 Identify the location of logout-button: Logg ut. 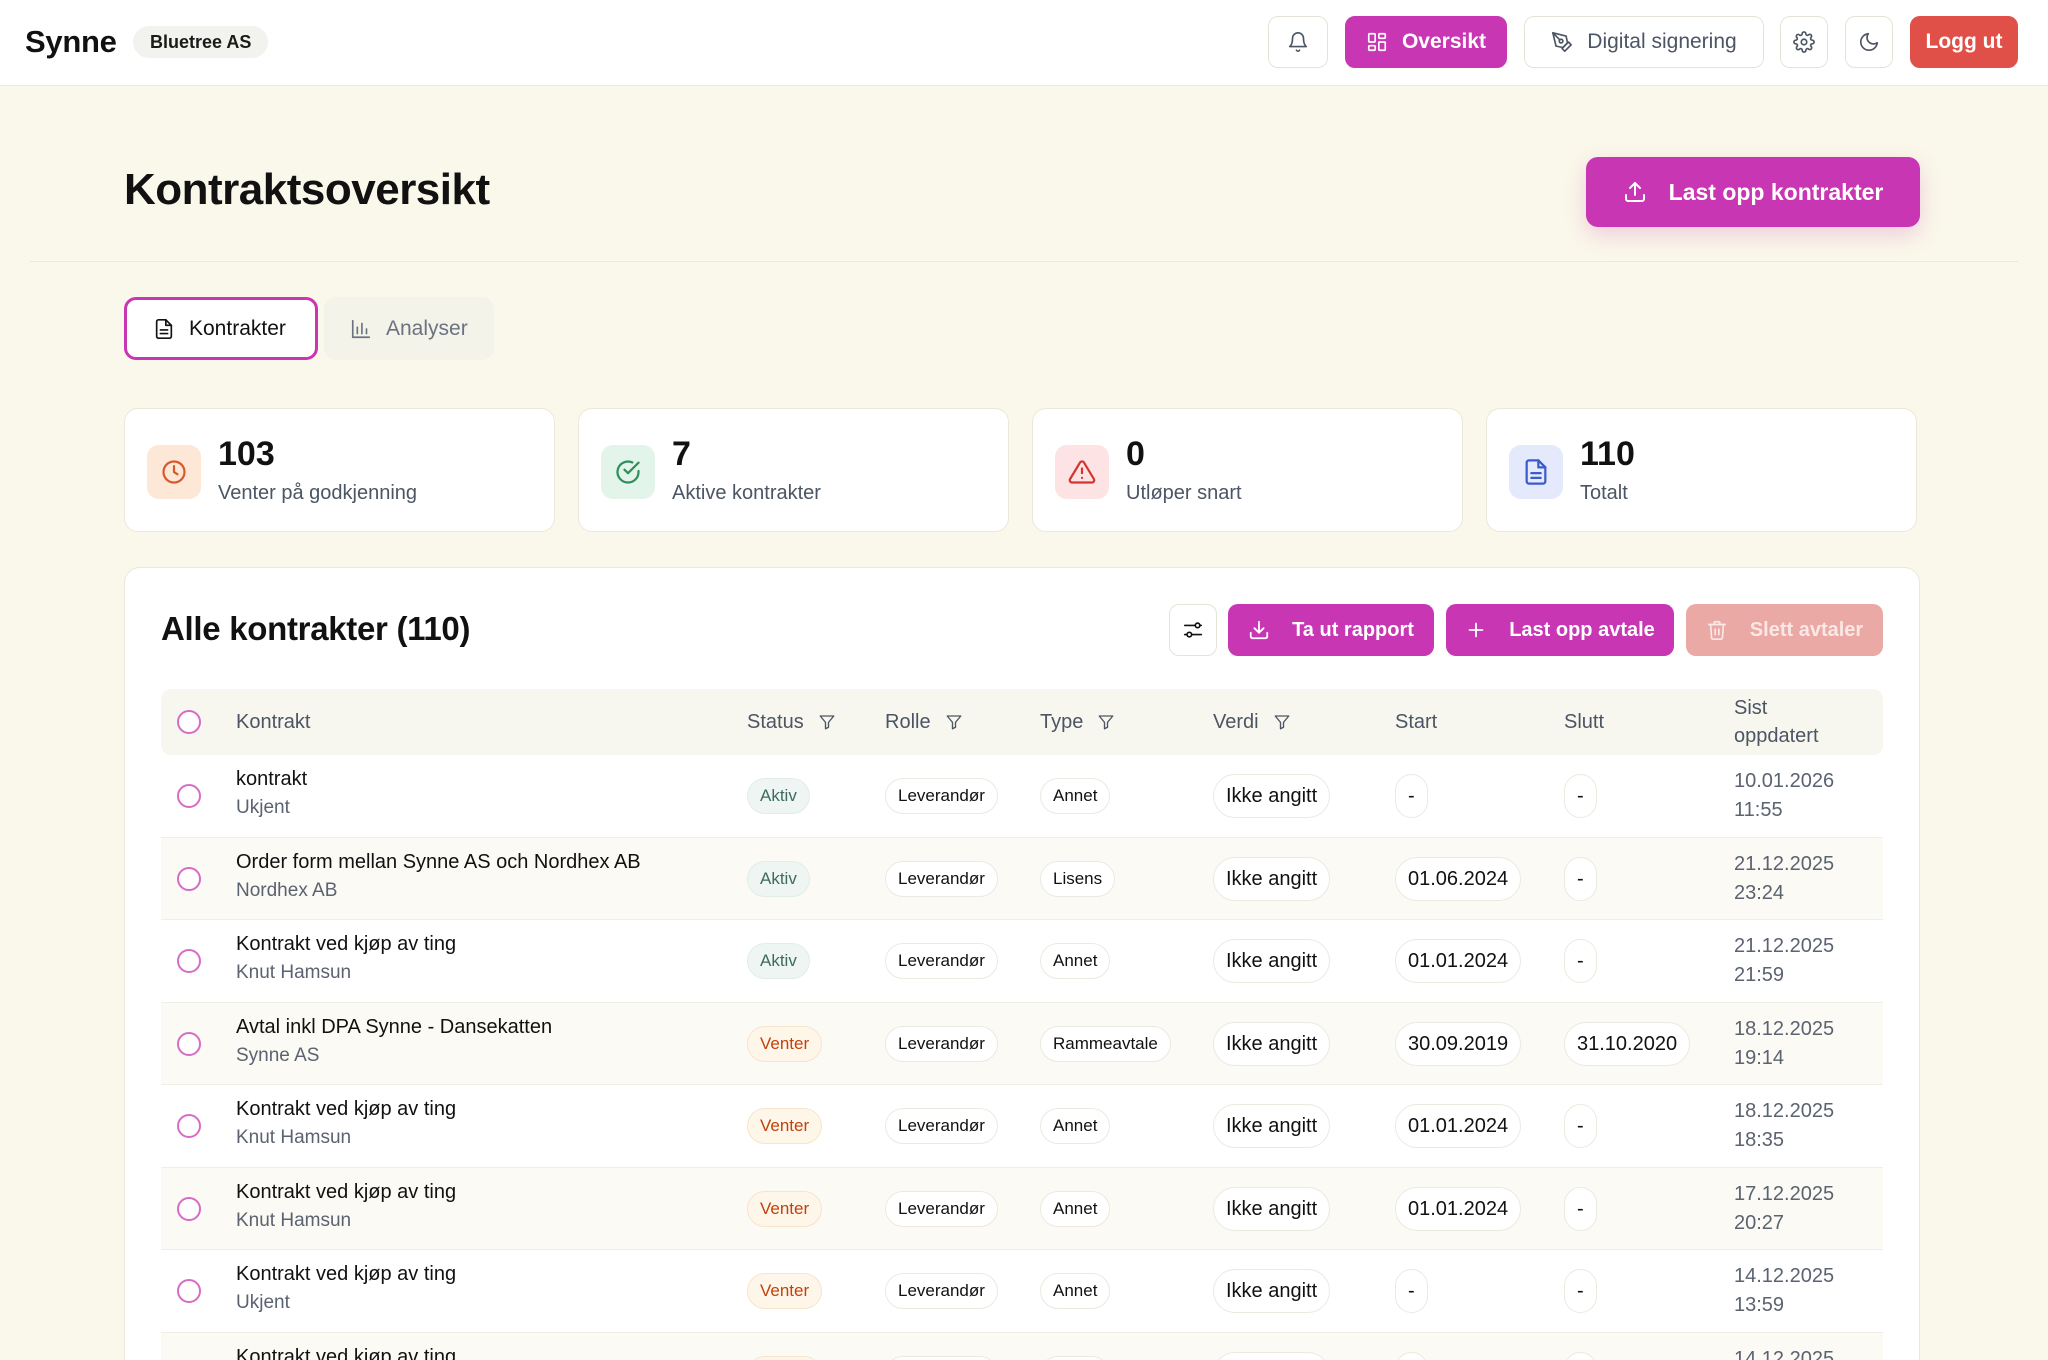
(1964, 42).